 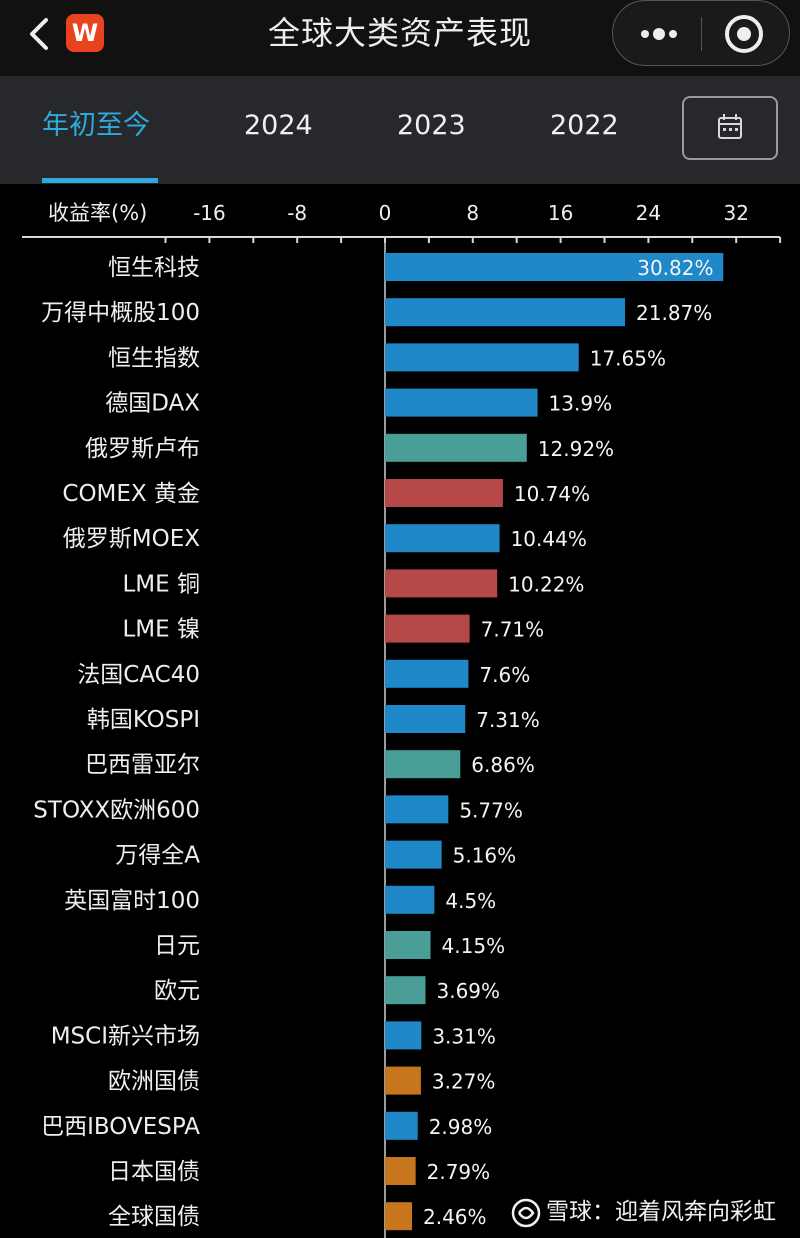 I want to click on category-label: COMEX 黄金, so click(x=131, y=494).